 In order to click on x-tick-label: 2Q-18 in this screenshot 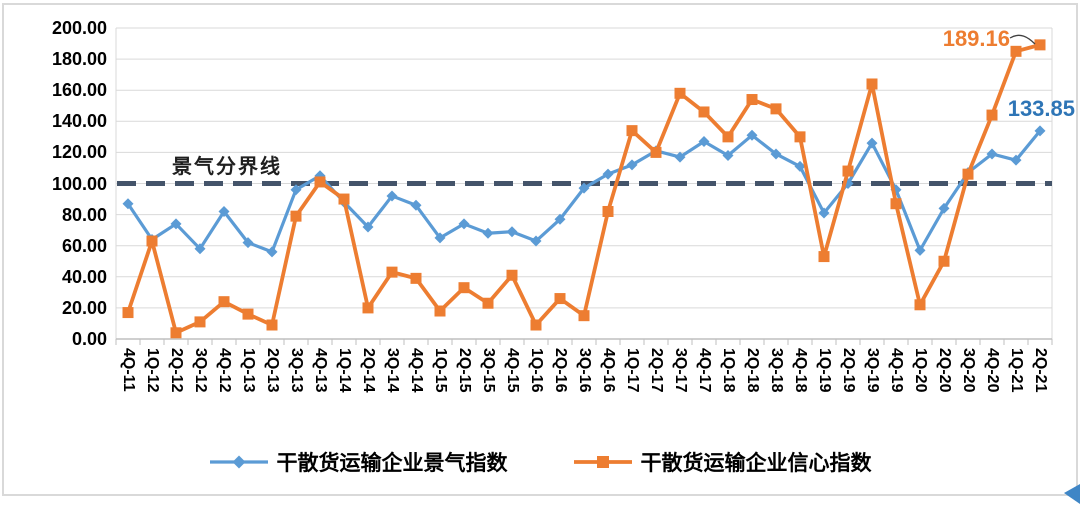, I will do `click(752, 370)`.